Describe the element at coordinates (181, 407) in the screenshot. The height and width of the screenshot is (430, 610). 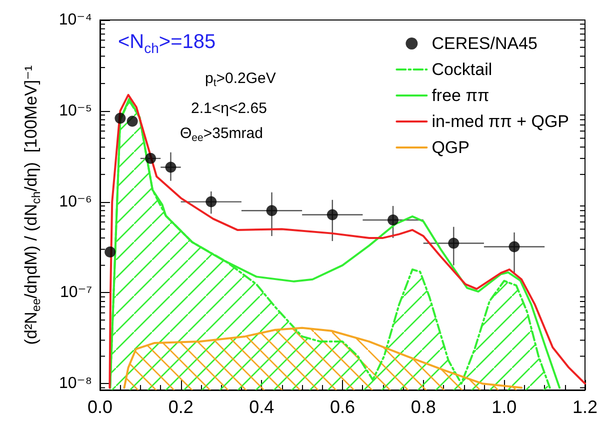
I see `x-tick-label: 0.2` at that location.